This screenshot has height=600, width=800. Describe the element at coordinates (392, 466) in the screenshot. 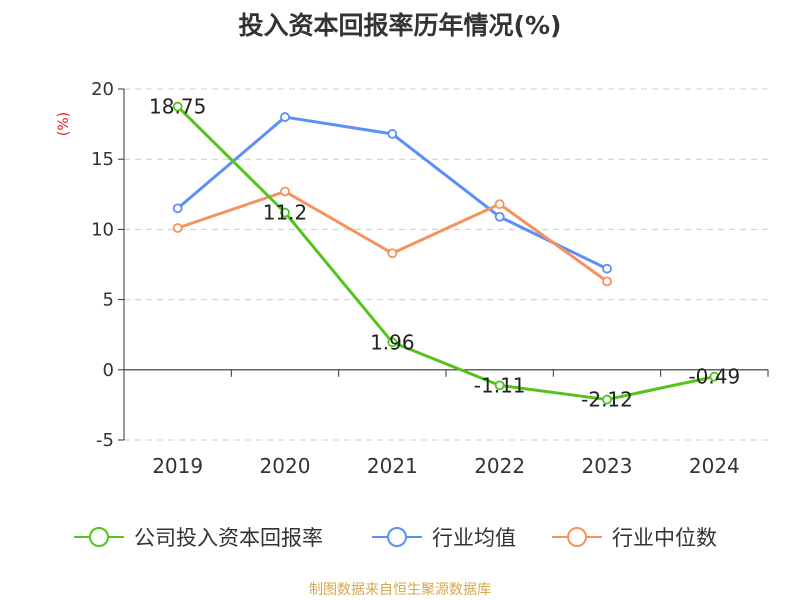

I see `x-tick-label: 2021` at that location.